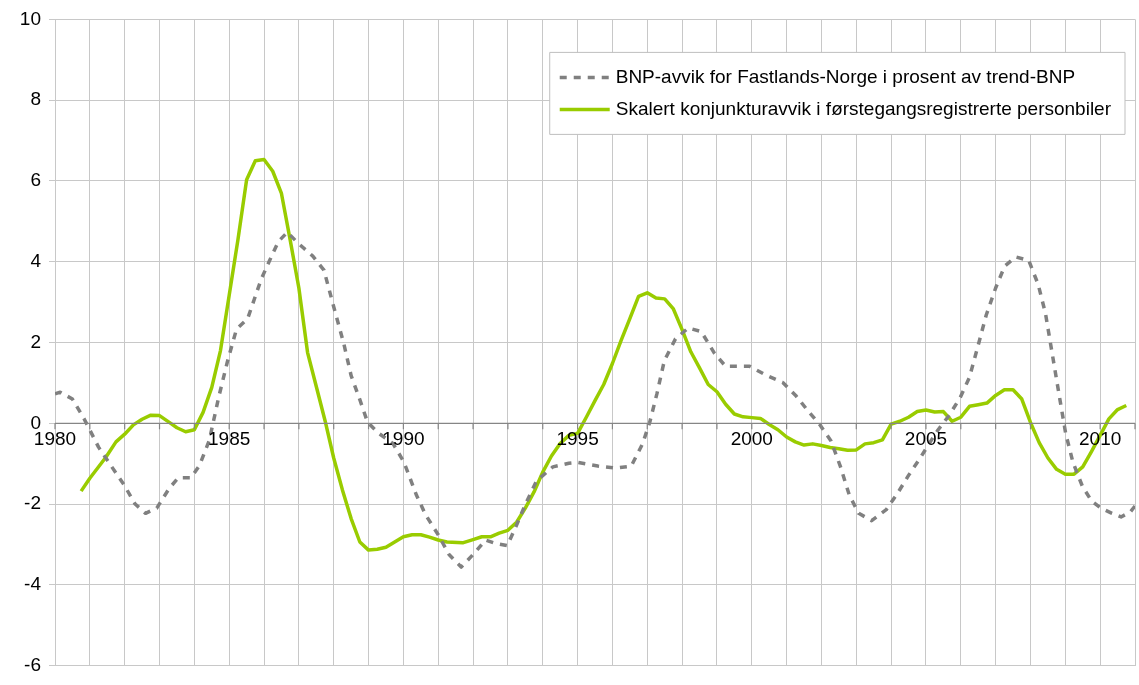  I want to click on x-tick-label: 2000, so click(751, 439).